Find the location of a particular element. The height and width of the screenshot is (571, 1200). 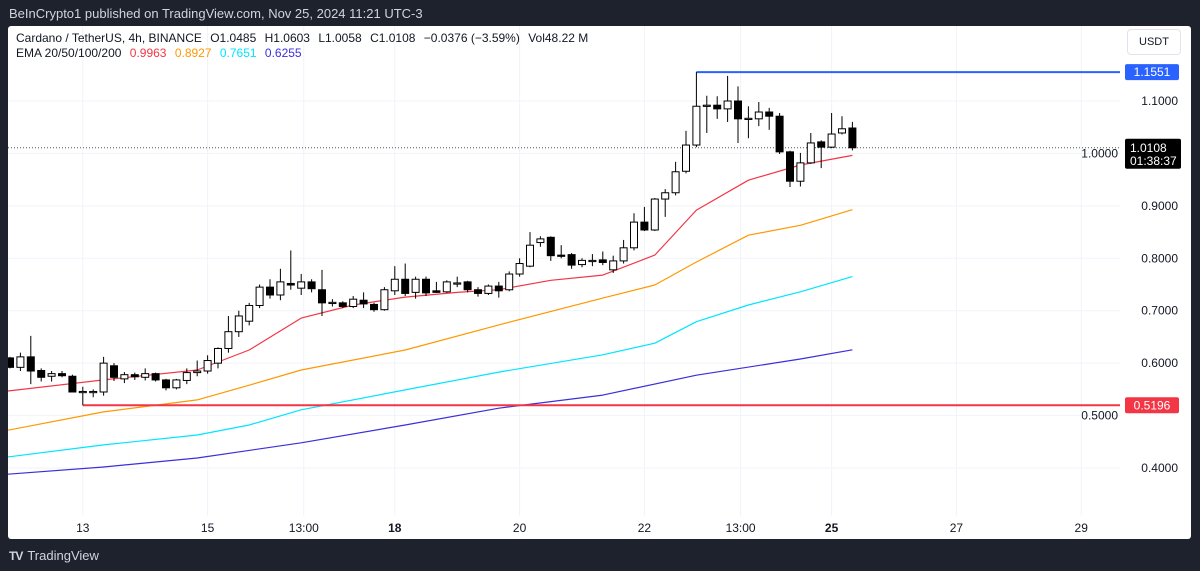

x-tick-label: 20 is located at coordinates (520, 528).